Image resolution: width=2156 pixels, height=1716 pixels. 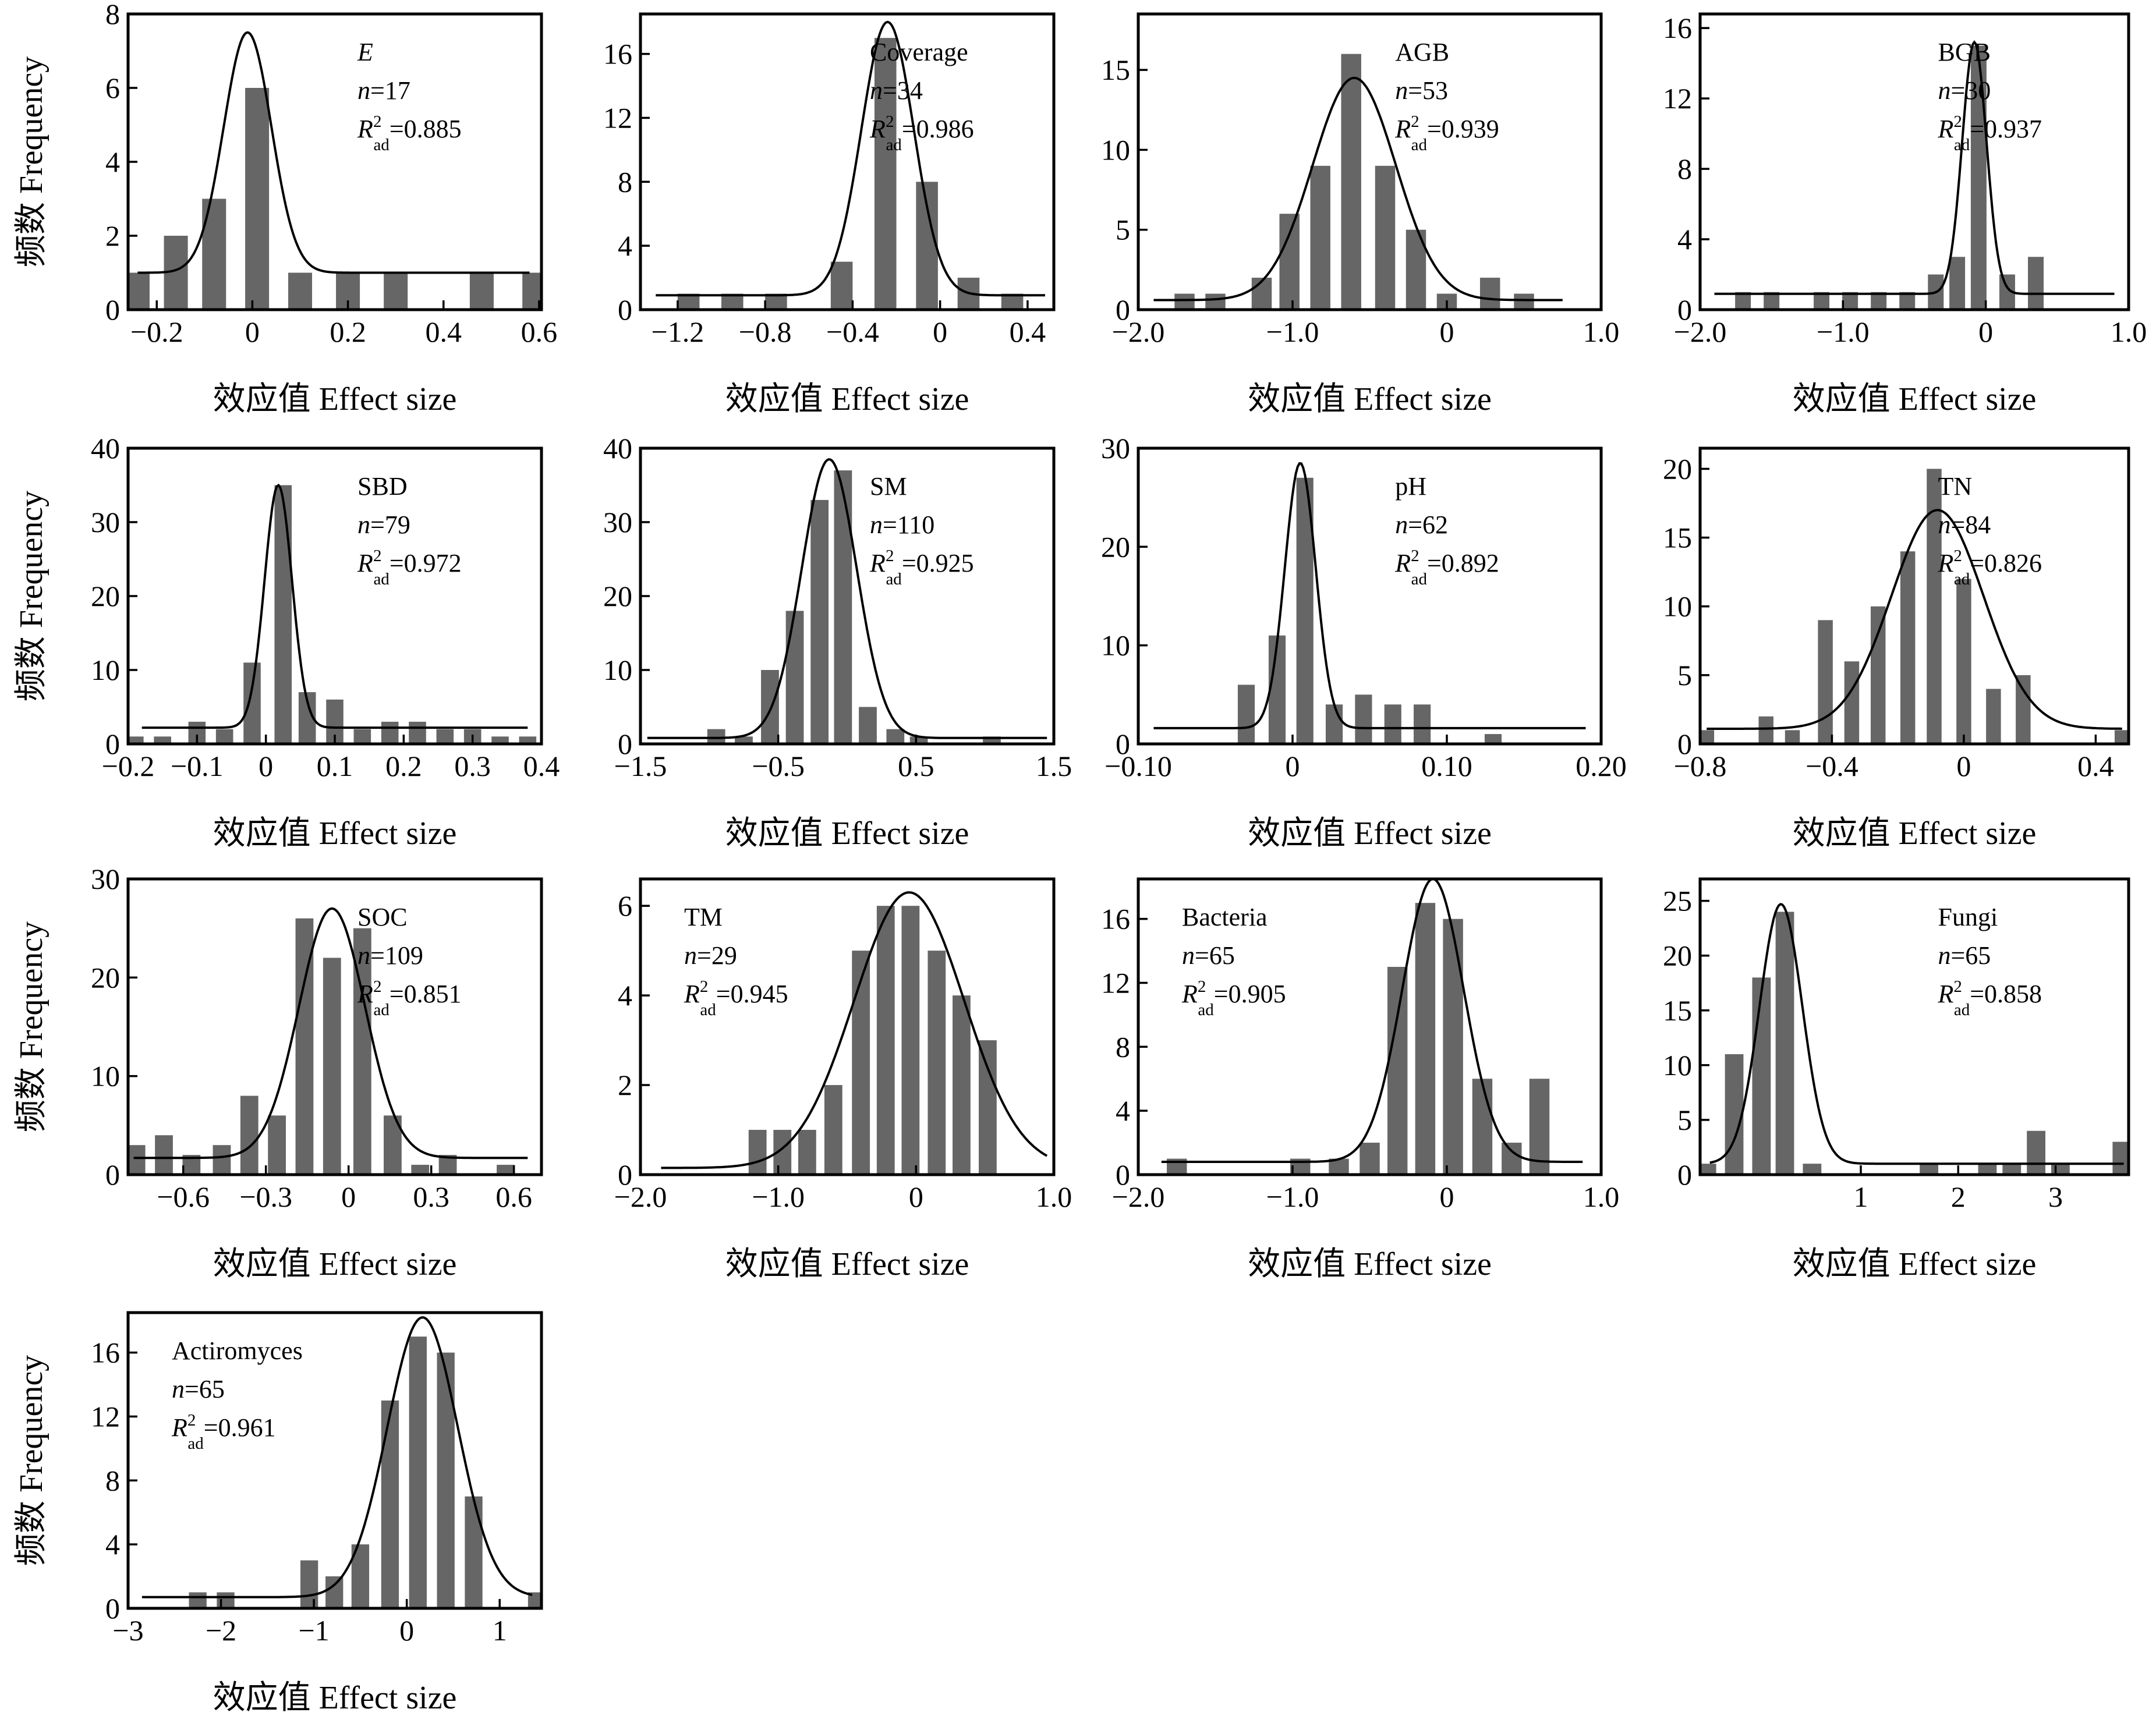 What do you see at coordinates (431, 1196) in the screenshot?
I see `x-tick-label: 0.3` at bounding box center [431, 1196].